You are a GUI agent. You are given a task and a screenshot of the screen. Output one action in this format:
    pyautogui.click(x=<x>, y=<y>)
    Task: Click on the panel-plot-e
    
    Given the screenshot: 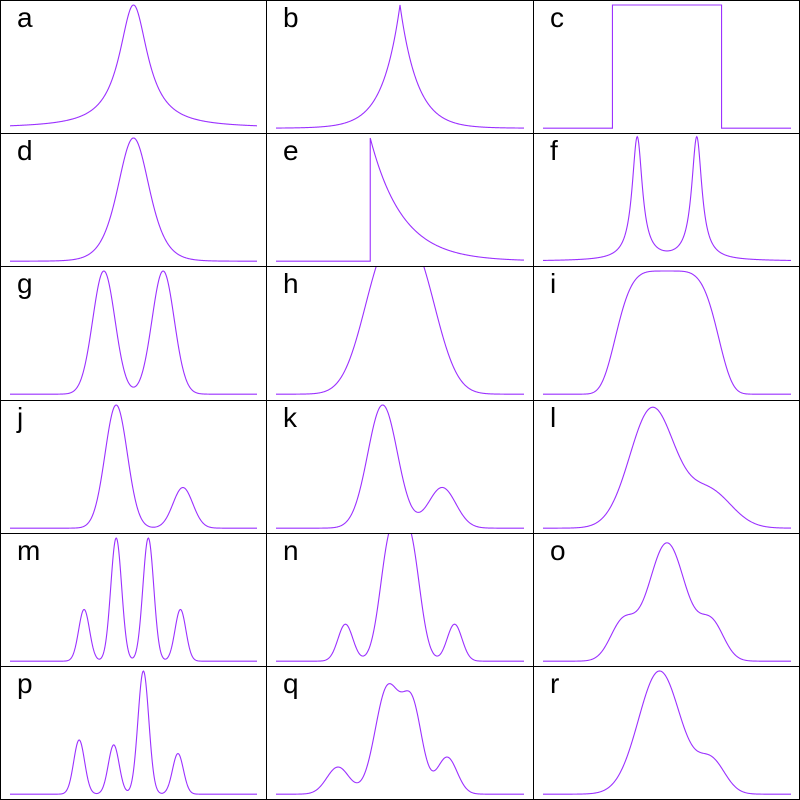 What is the action you would take?
    pyautogui.click(x=400, y=200)
    